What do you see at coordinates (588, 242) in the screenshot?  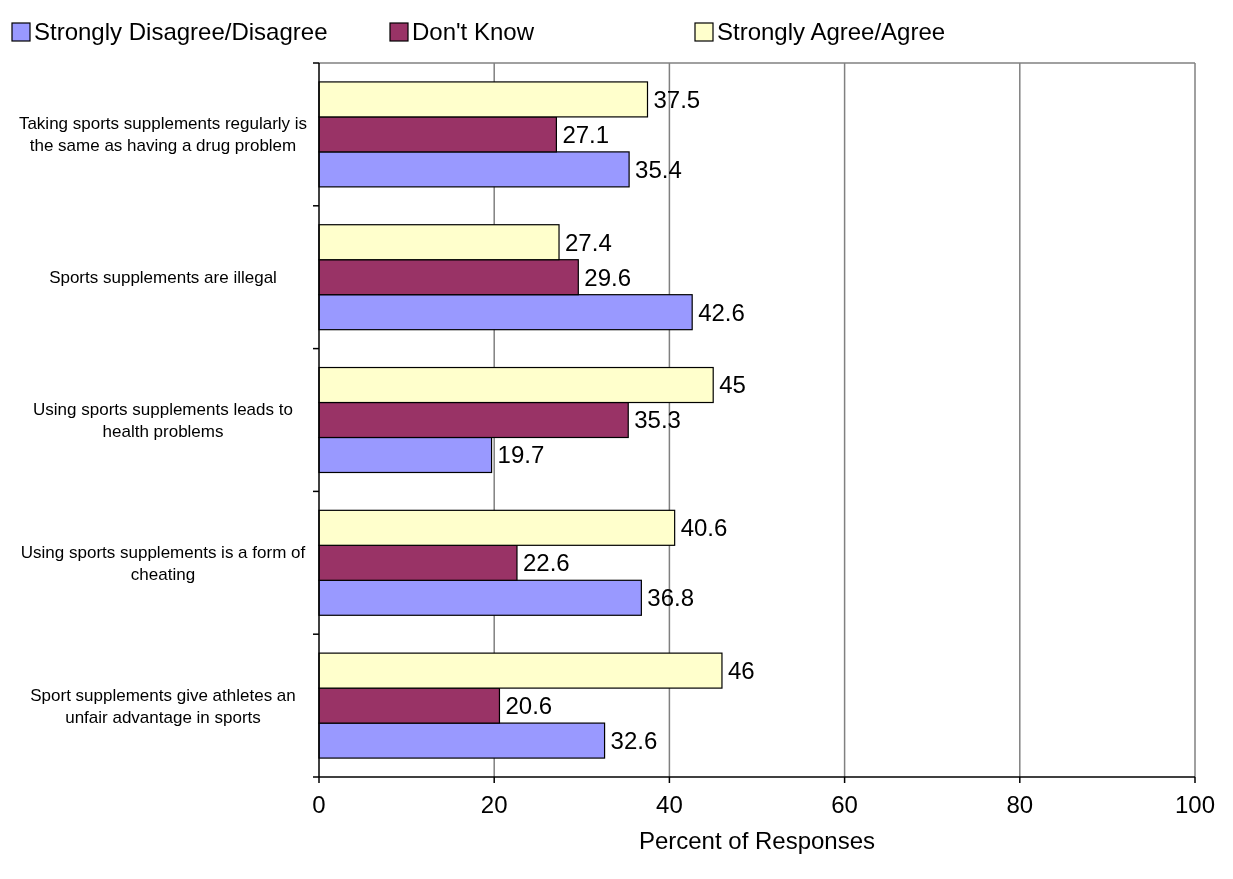 I see `data-label: 27.4` at bounding box center [588, 242].